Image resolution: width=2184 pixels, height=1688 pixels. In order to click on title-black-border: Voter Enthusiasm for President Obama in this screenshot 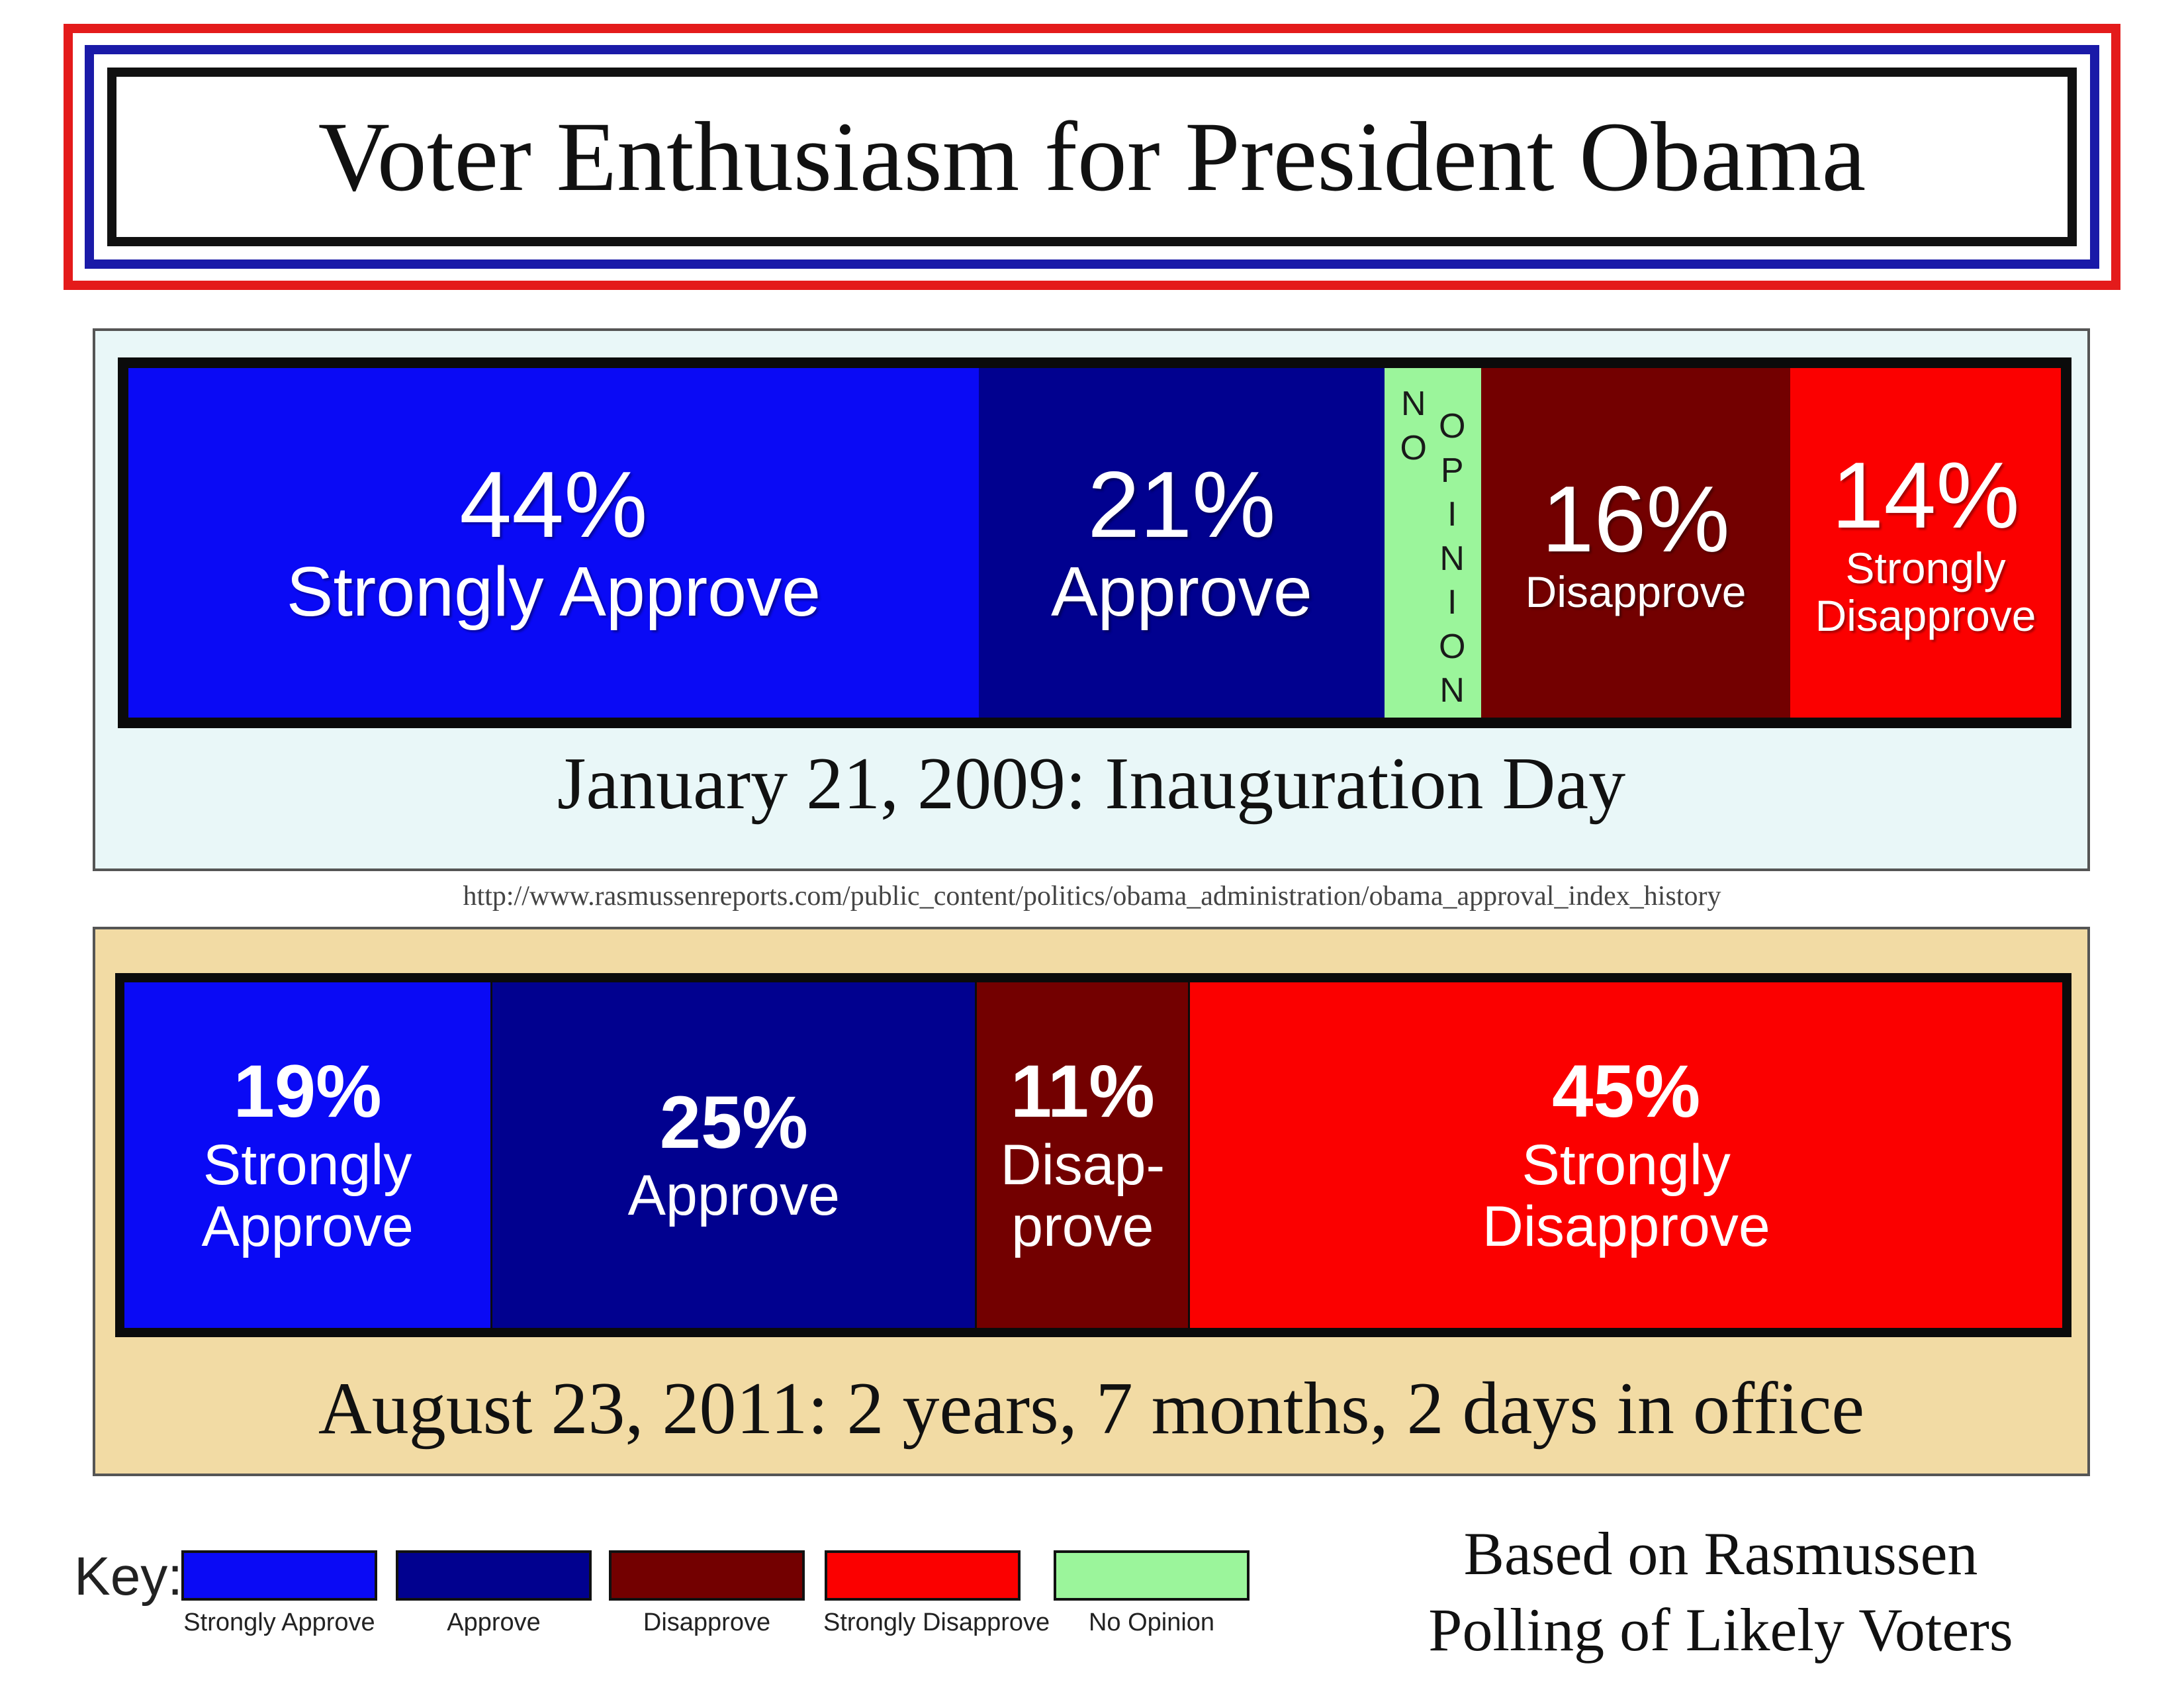, I will do `click(1092, 157)`.